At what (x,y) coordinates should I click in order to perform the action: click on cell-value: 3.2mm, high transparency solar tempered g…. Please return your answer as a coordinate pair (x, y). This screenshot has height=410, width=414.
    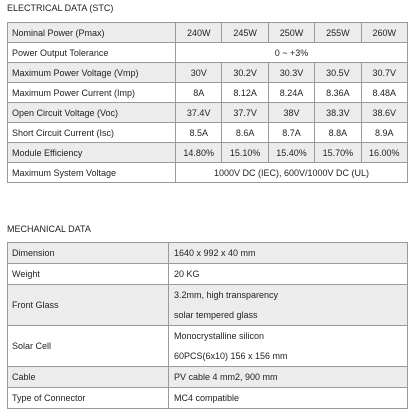
    Looking at the image, I should click on (288, 305).